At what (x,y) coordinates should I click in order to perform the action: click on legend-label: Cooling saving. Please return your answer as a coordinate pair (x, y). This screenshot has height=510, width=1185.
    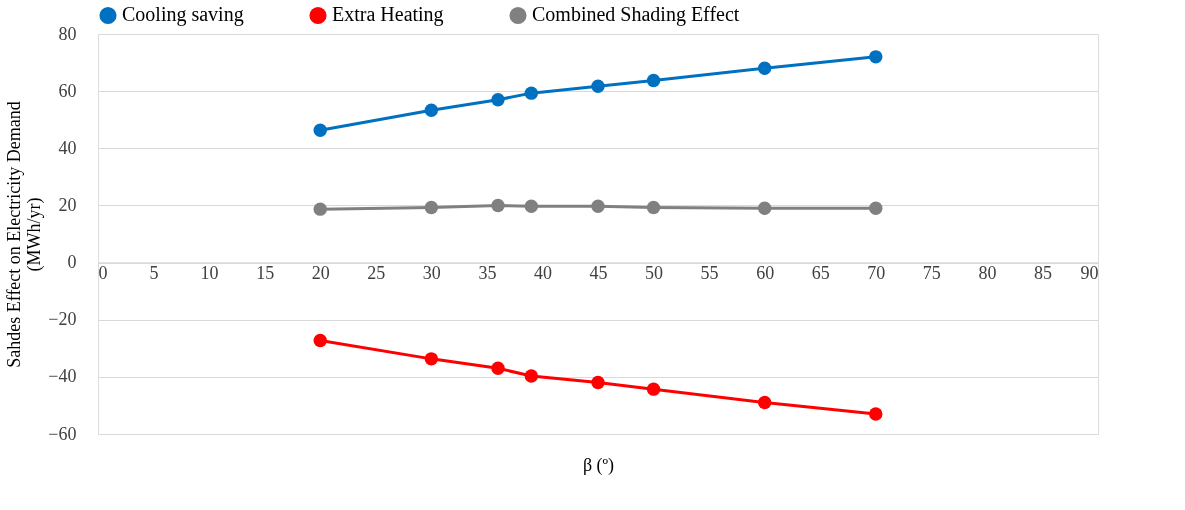
    Looking at the image, I should click on (183, 15).